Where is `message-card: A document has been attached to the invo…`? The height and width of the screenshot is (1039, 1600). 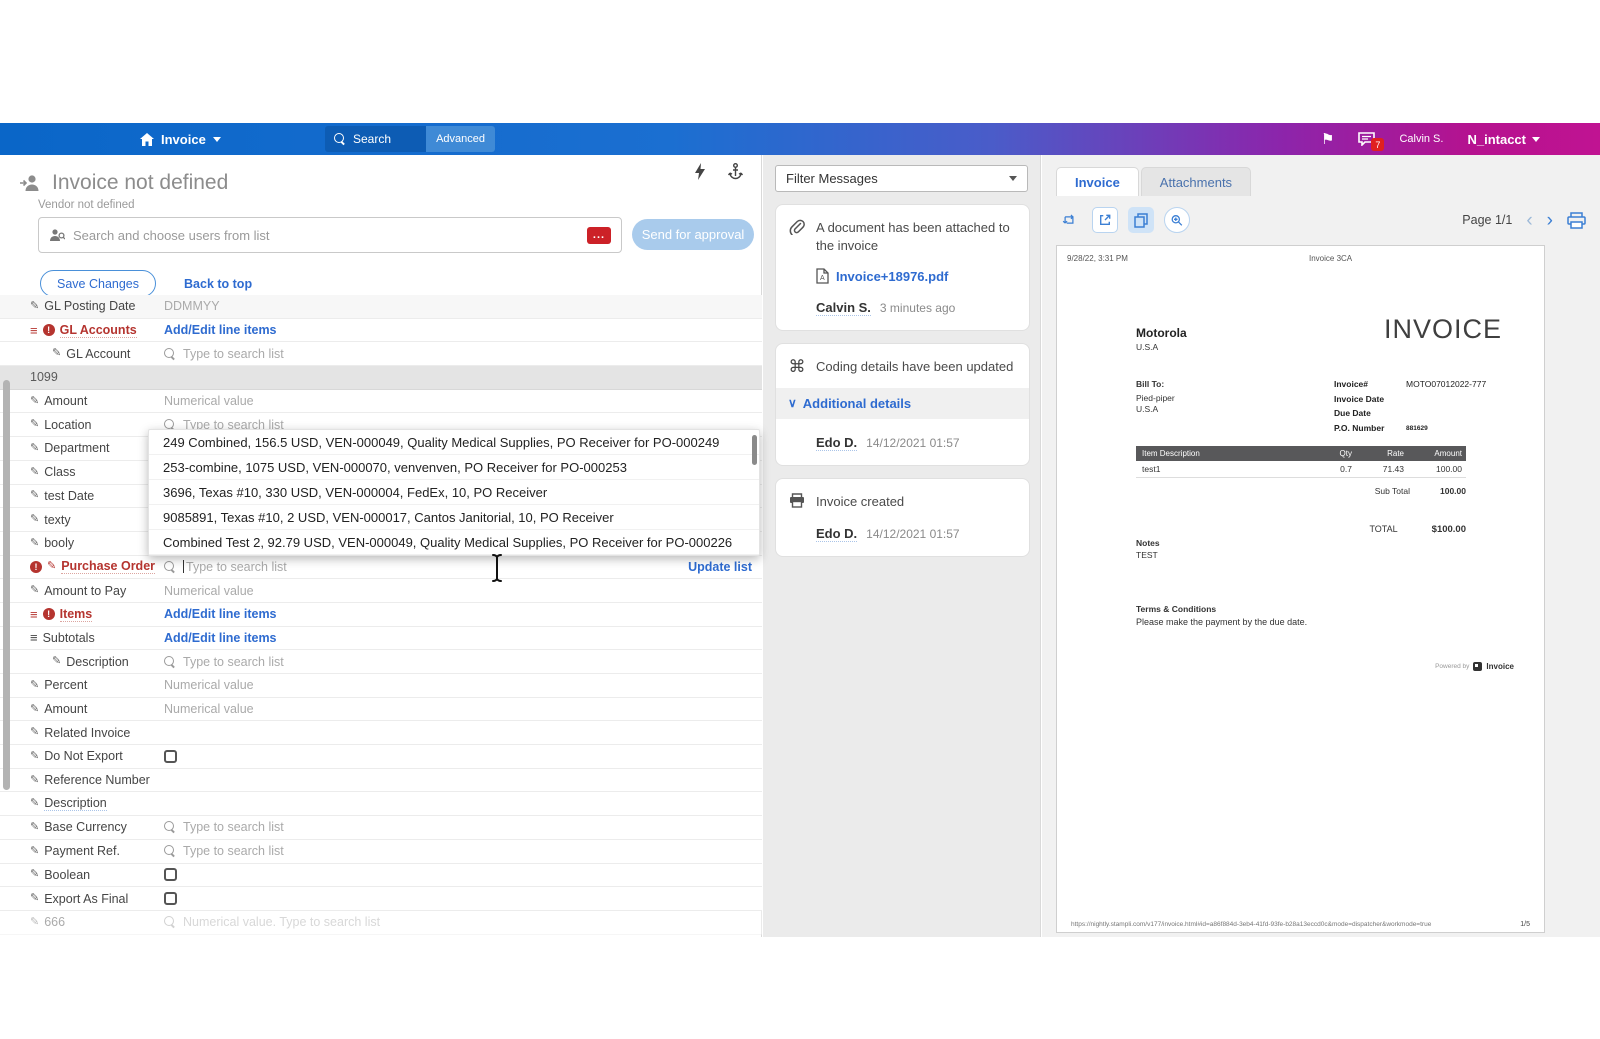 message-card: A document has been attached to the invo… is located at coordinates (902, 268).